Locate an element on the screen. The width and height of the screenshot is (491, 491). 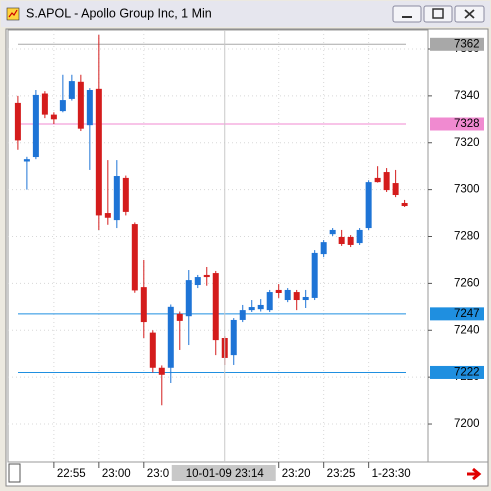
y-tick-label: 7340 is located at coordinates (467, 96).